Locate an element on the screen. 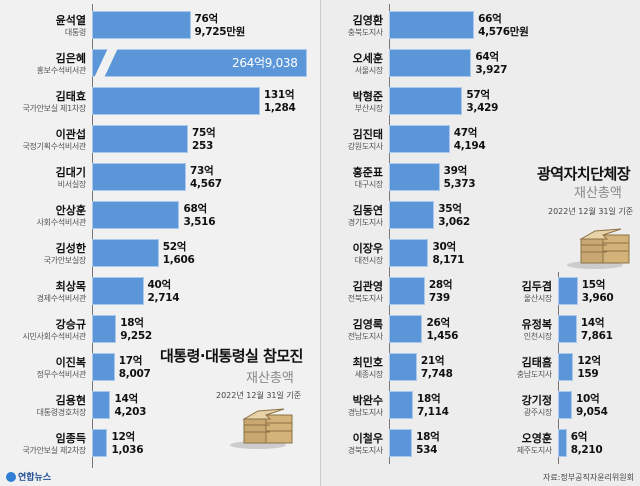 The width and height of the screenshot is (640, 486). row-label: 김영록 전남도지사 is located at coordinates (311, 330).